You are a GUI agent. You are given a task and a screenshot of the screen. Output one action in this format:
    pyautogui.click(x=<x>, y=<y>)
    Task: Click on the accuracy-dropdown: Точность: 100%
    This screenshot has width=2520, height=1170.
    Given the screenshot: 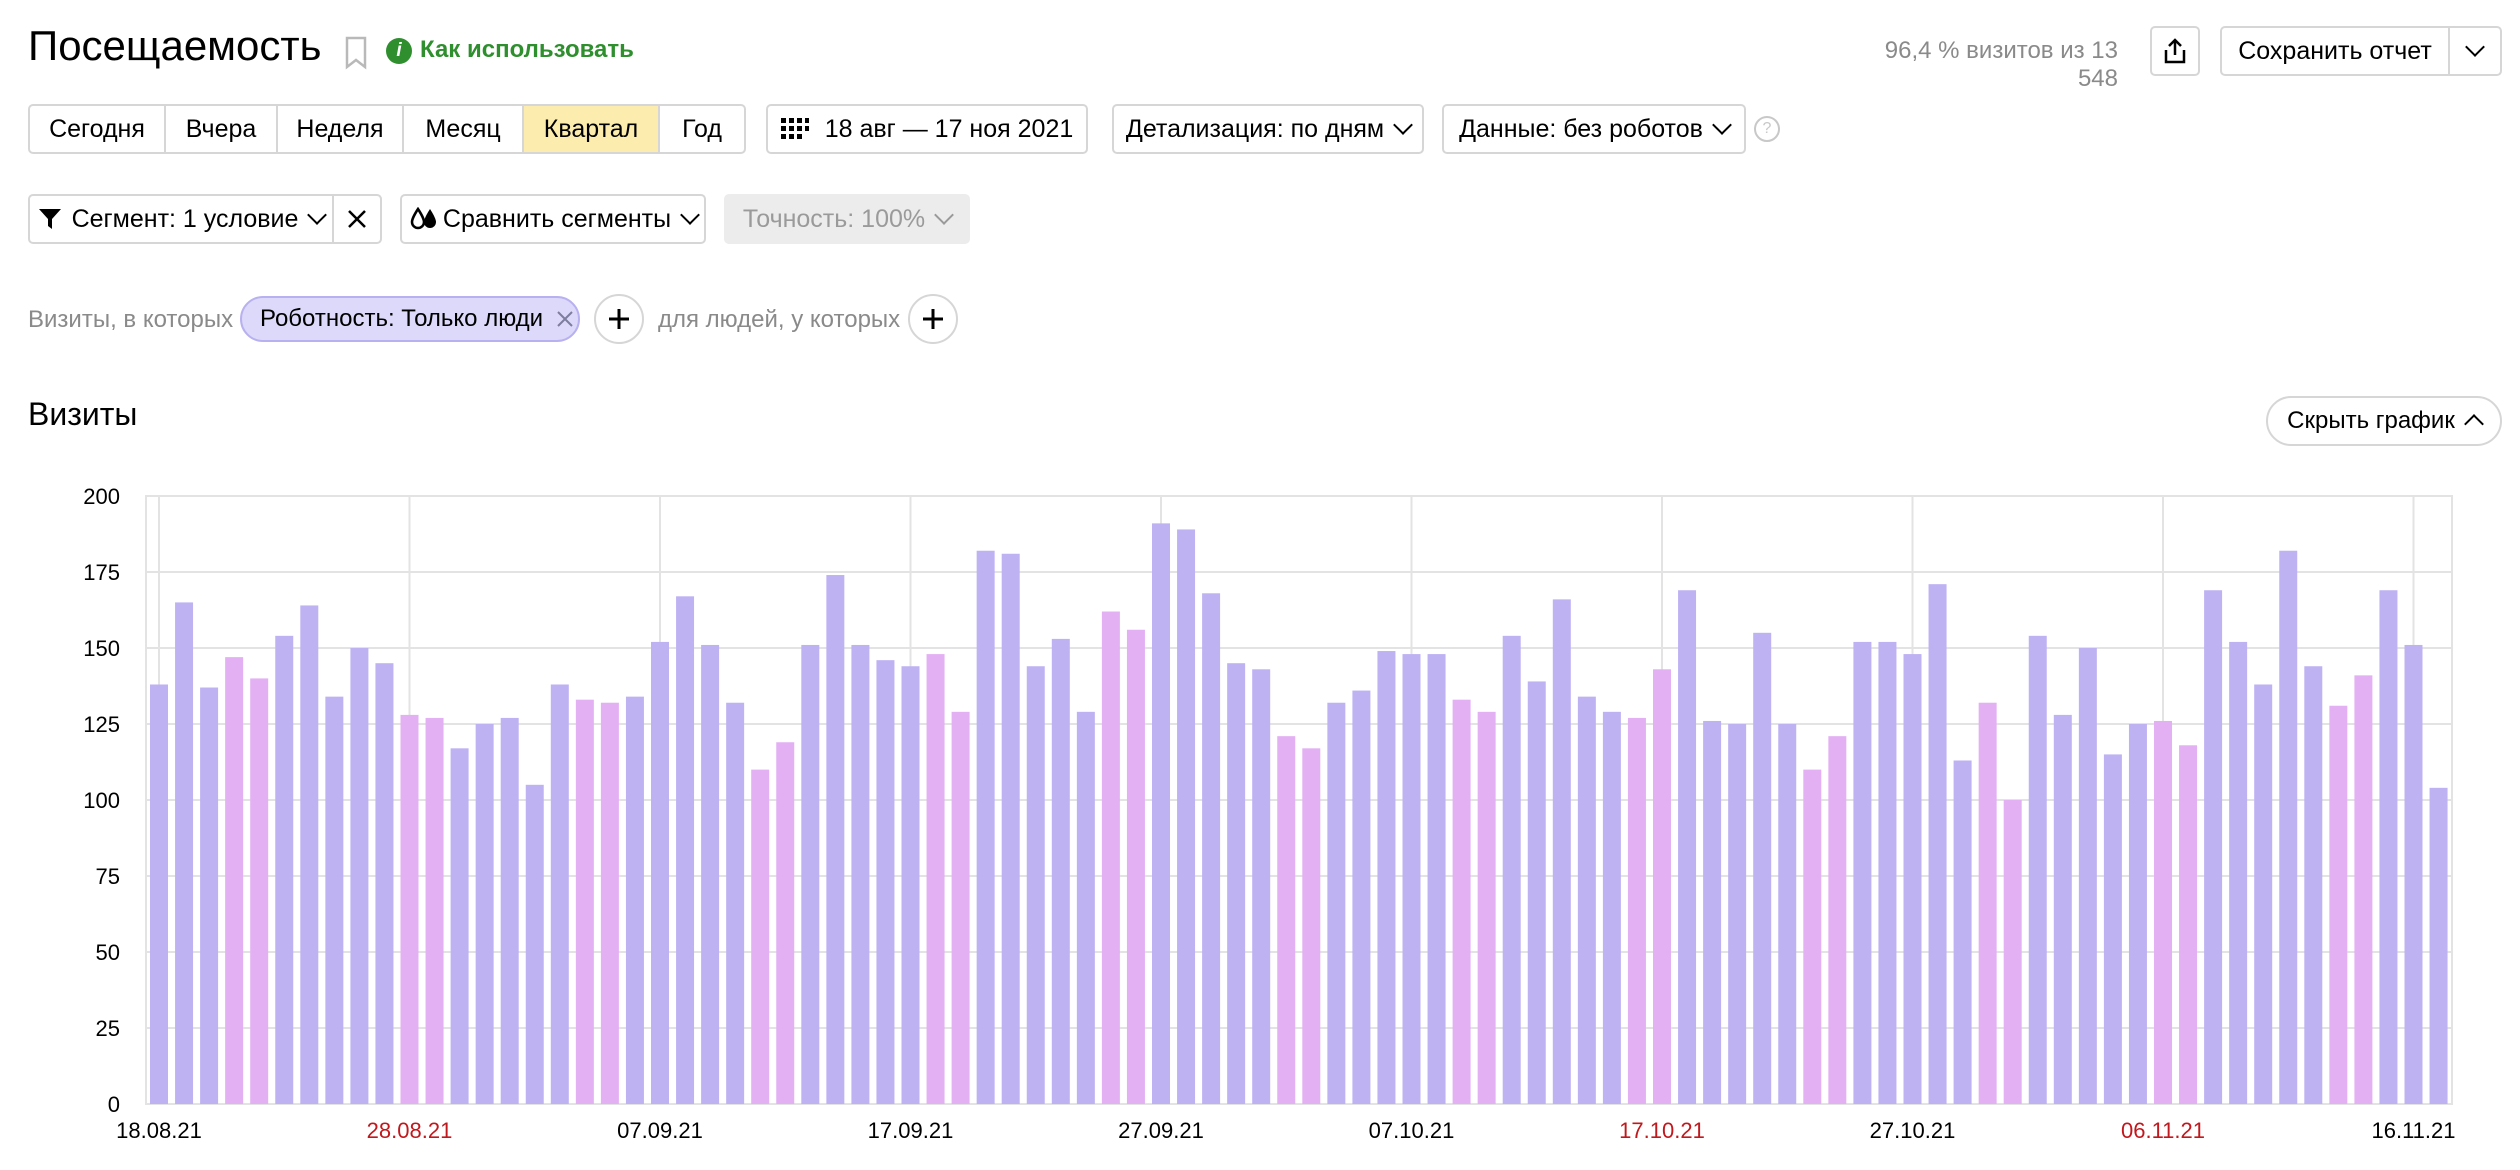 What is the action you would take?
    pyautogui.click(x=847, y=219)
    